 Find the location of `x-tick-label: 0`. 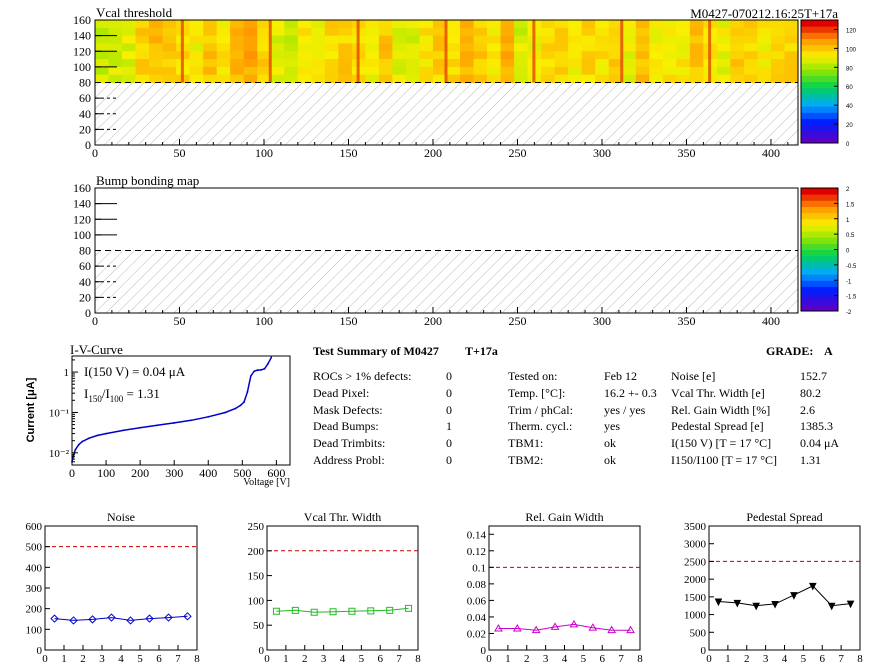

x-tick-label: 0 is located at coordinates (709, 659).